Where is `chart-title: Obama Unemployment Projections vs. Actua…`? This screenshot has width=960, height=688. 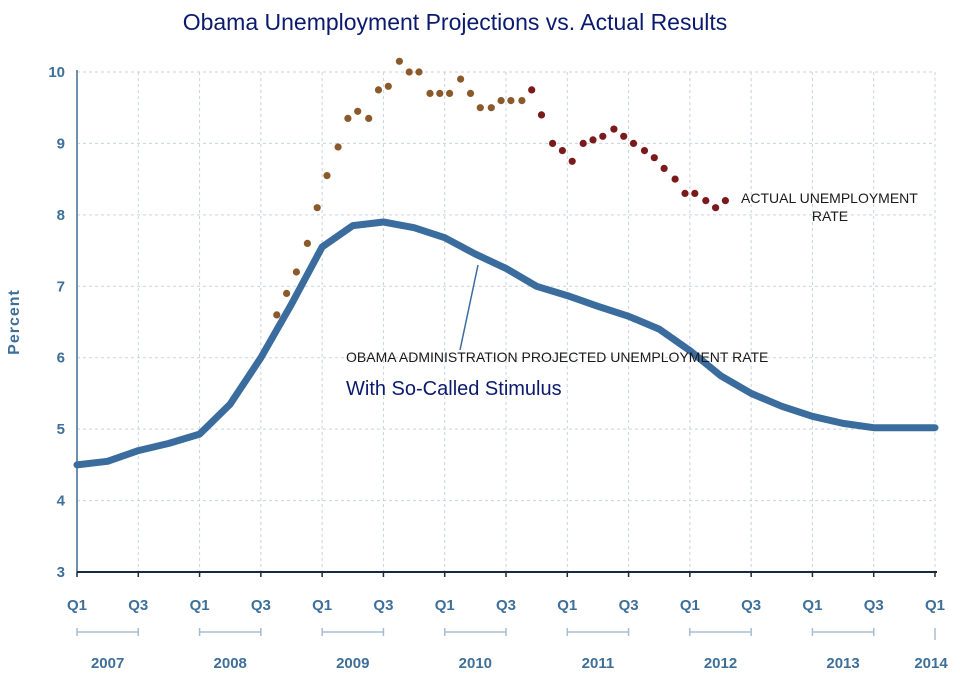
chart-title: Obama Unemployment Projections vs. Actua… is located at coordinates (455, 22).